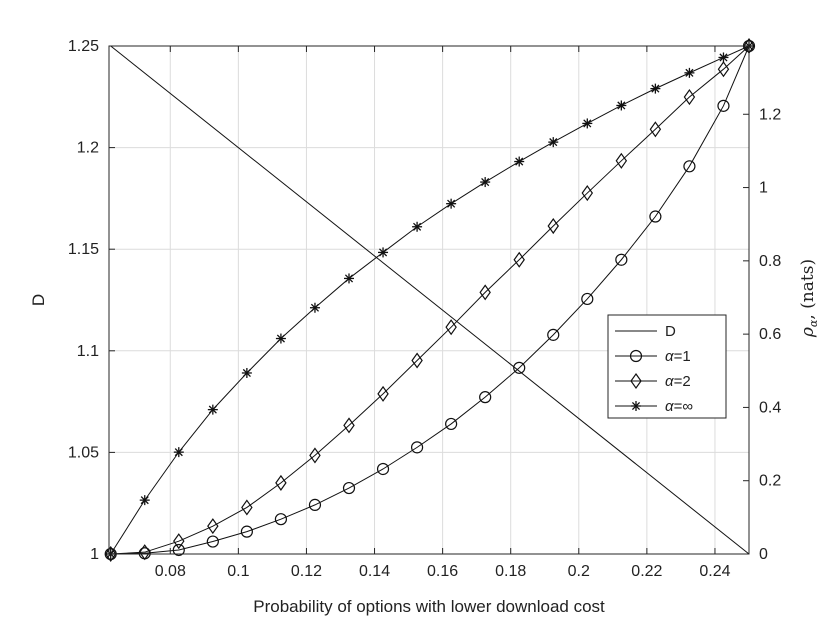 This screenshot has height=623, width=830. I want to click on y-right-tick-label: 1, so click(763, 188).